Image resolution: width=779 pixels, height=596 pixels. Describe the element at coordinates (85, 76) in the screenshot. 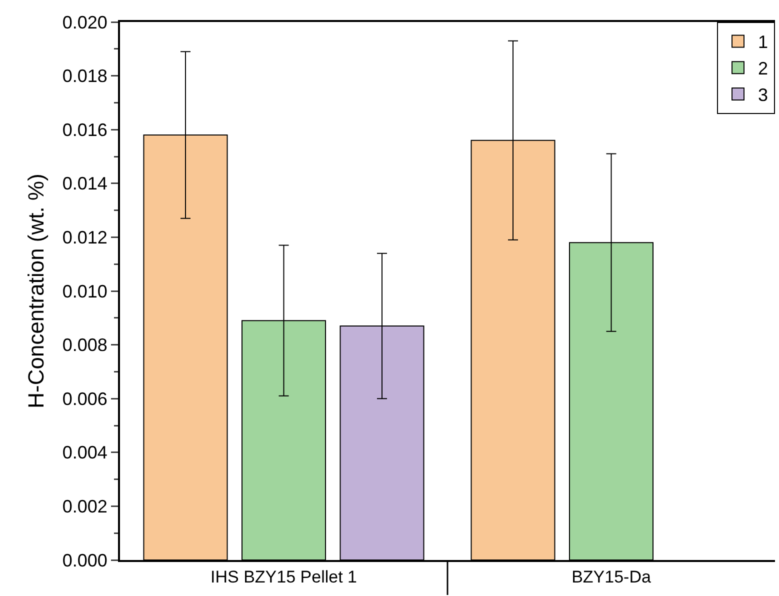

I see `y-tick-label: 0.018` at that location.